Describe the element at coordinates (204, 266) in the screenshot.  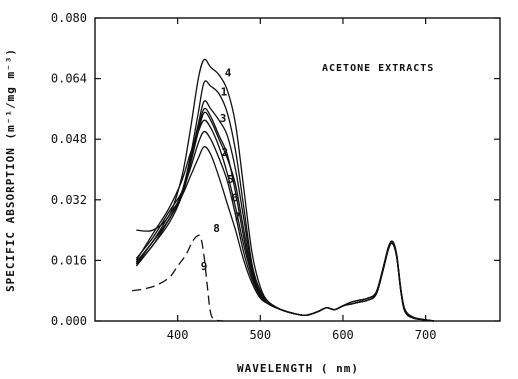
I see `series-label-9: 9` at that location.